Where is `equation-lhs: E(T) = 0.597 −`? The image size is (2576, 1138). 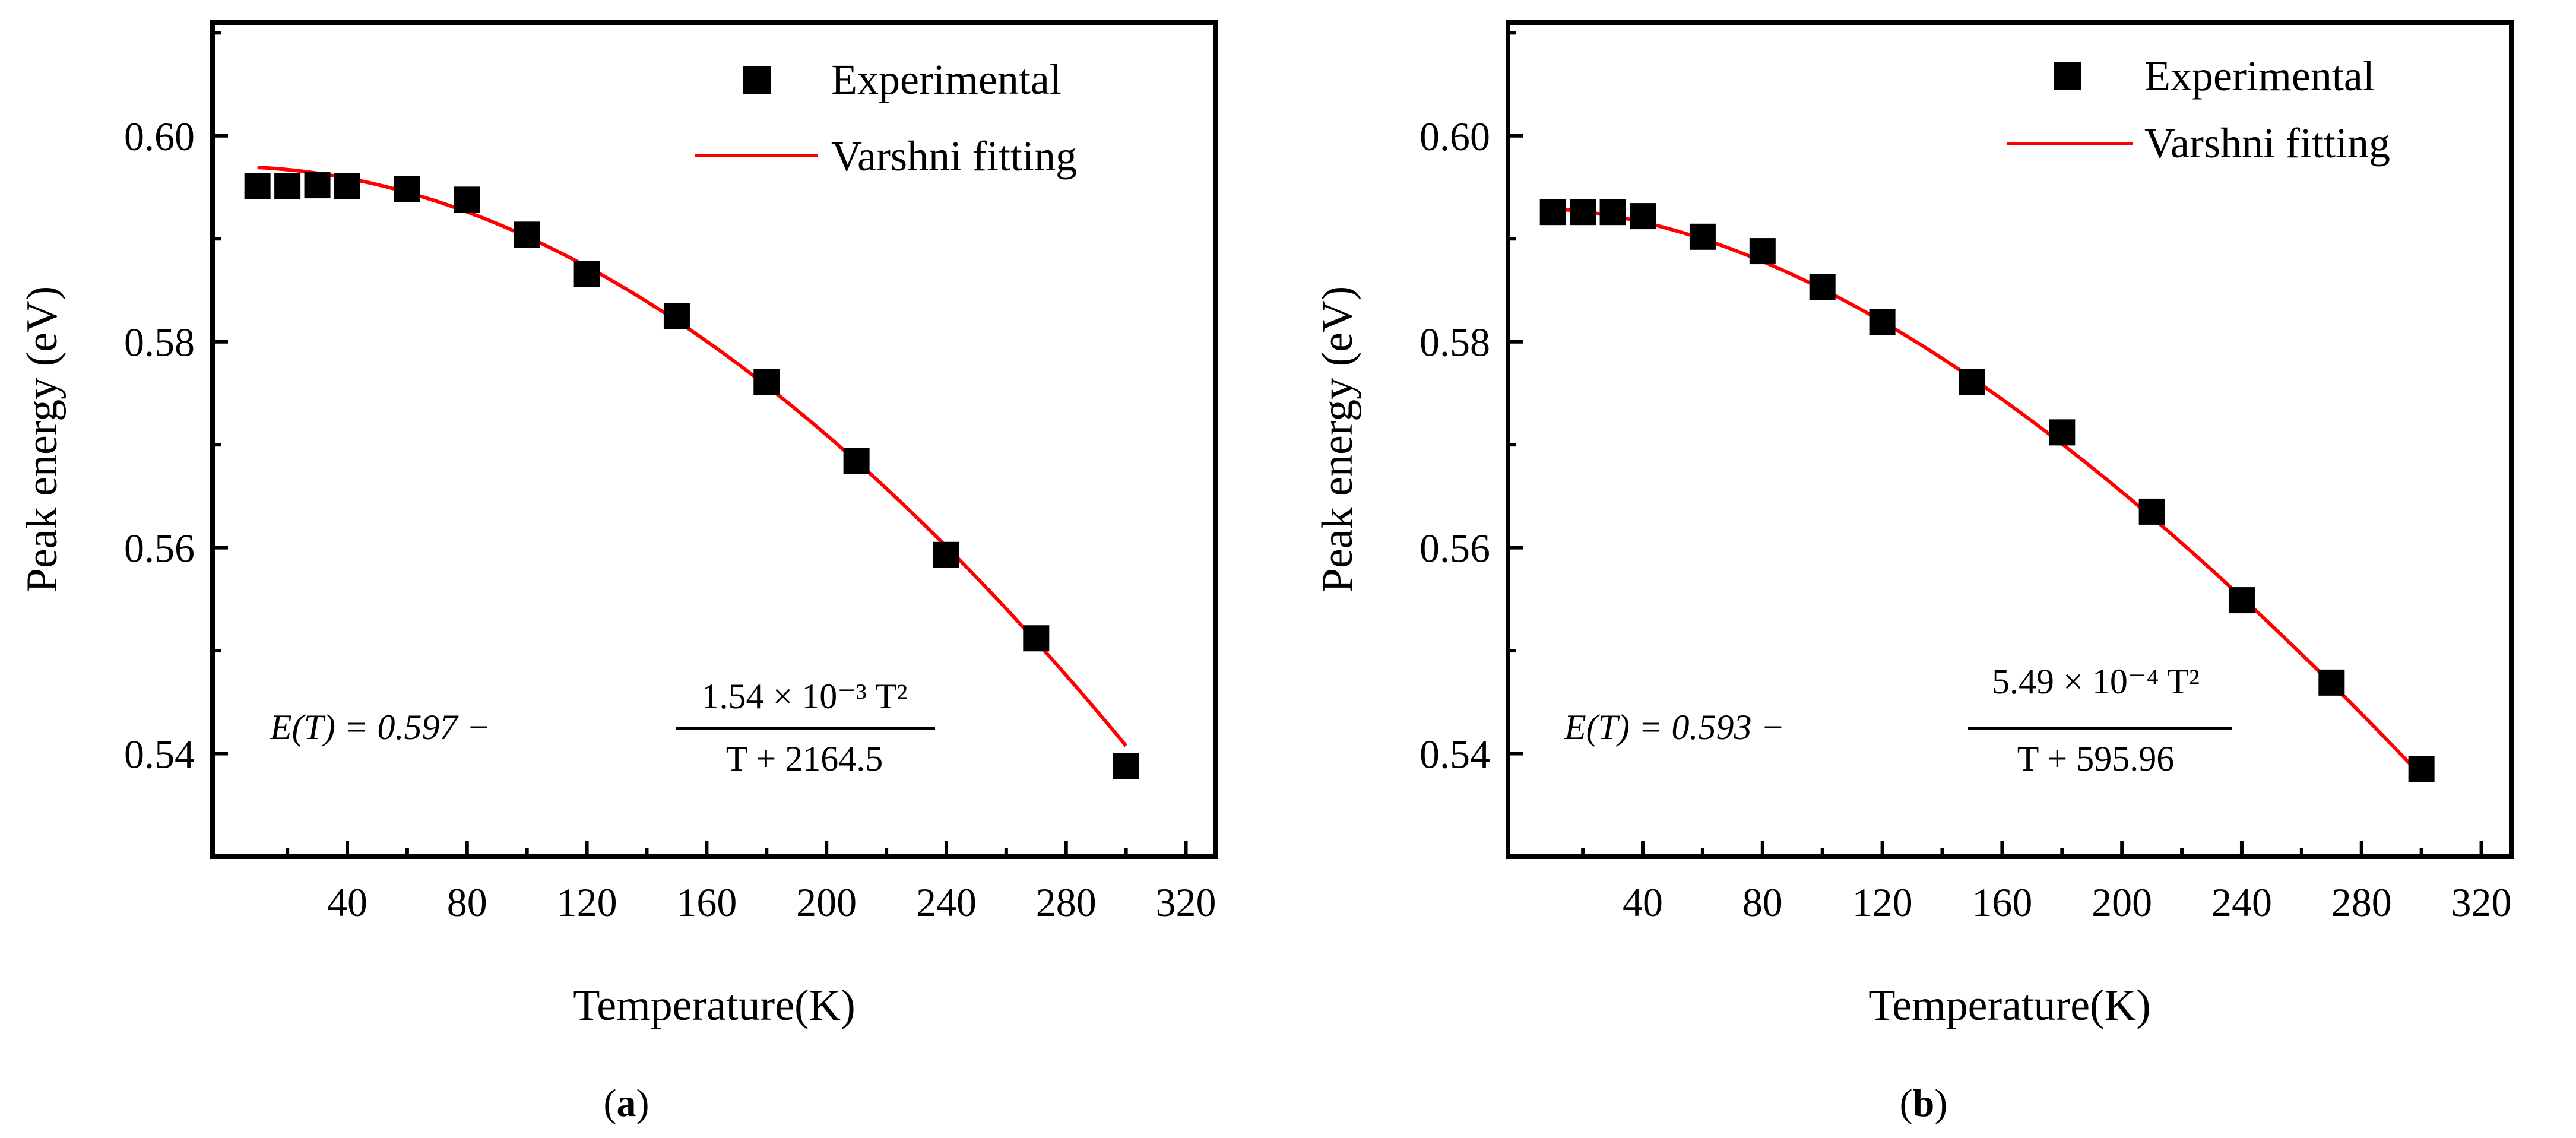
equation-lhs: E(T) = 0.597 − is located at coordinates (380, 727).